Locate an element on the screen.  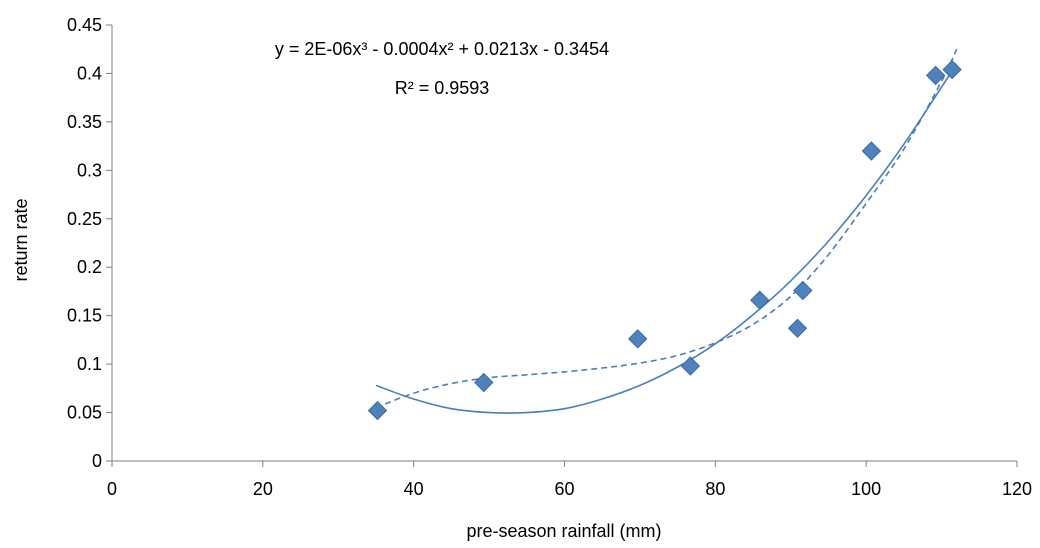
x-axis-title: pre-season rainfall (mm) is located at coordinates (563, 531).